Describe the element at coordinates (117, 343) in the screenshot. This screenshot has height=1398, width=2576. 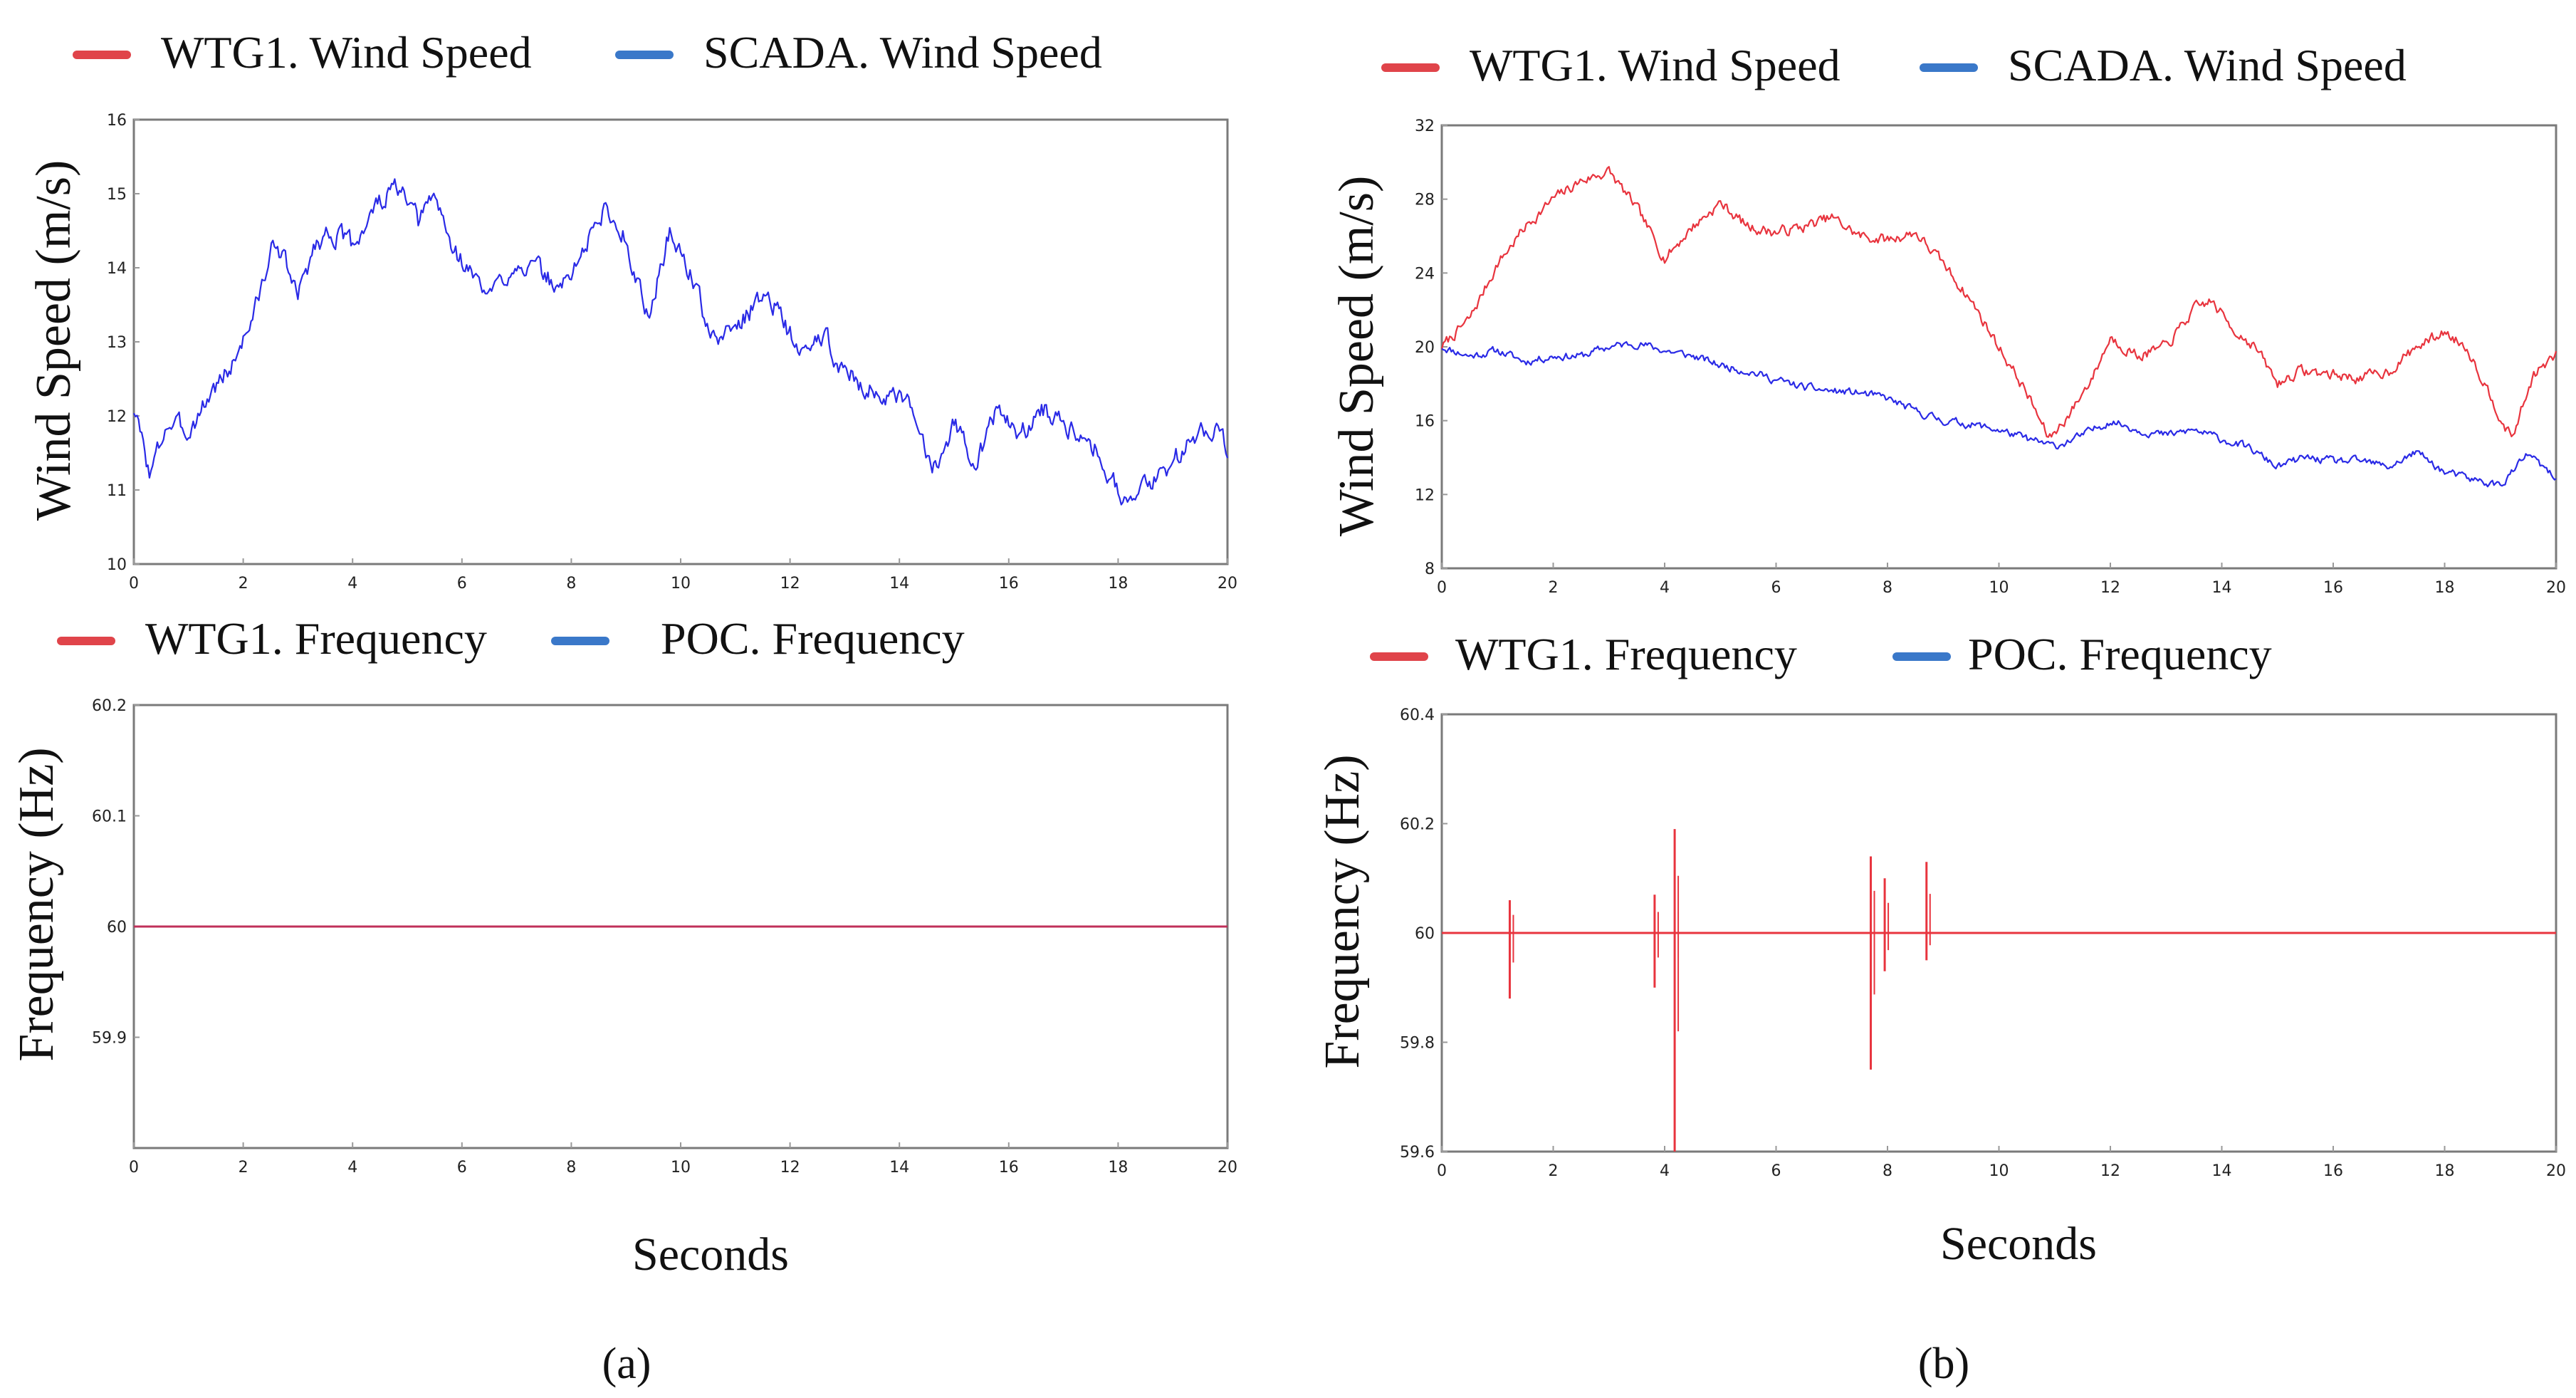
I see `y-tick-label: 13` at that location.